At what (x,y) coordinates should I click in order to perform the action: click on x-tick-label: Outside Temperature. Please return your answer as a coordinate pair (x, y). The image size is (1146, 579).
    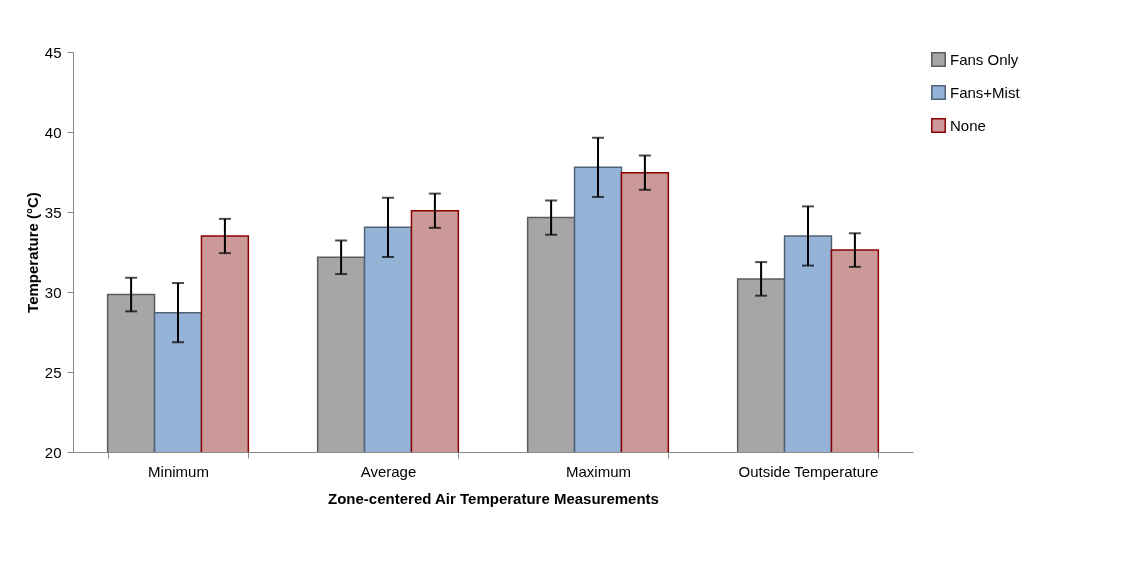
    Looking at the image, I should click on (808, 471).